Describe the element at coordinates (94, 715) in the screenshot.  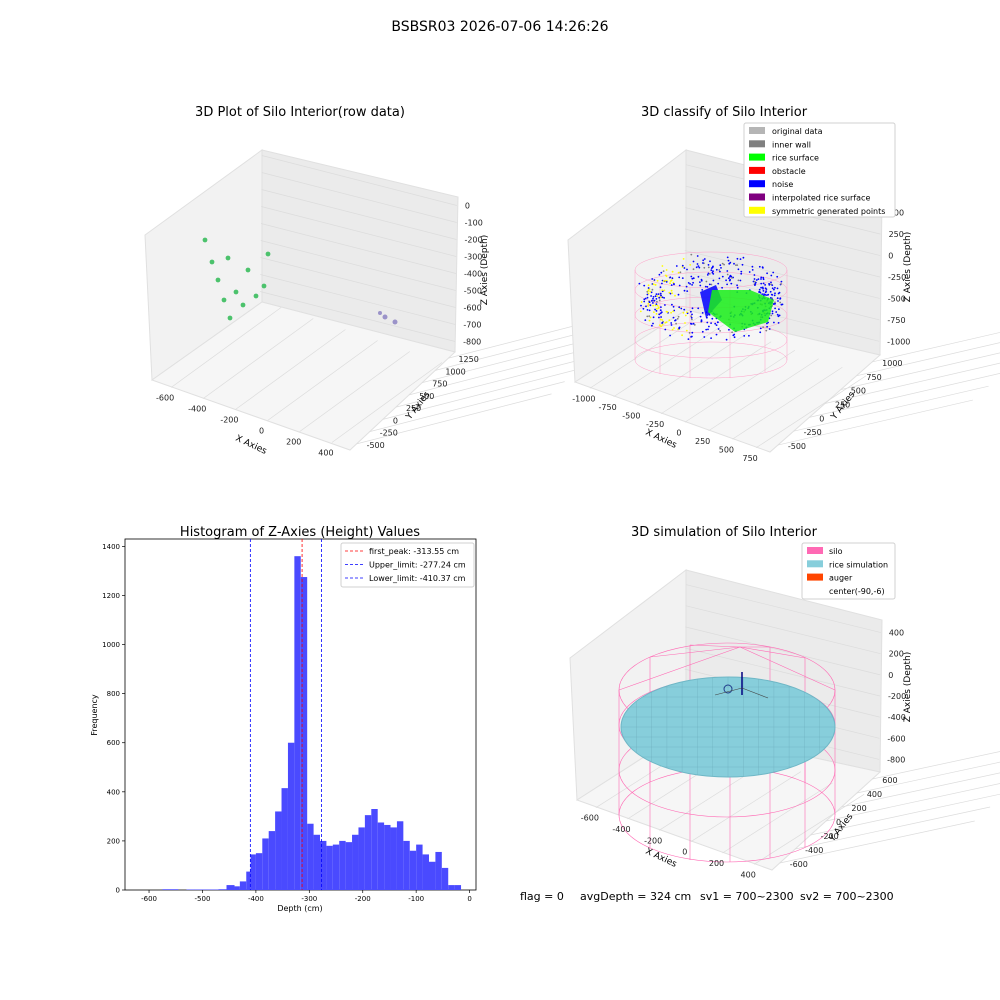
I see `y-axis-label: Frequency` at that location.